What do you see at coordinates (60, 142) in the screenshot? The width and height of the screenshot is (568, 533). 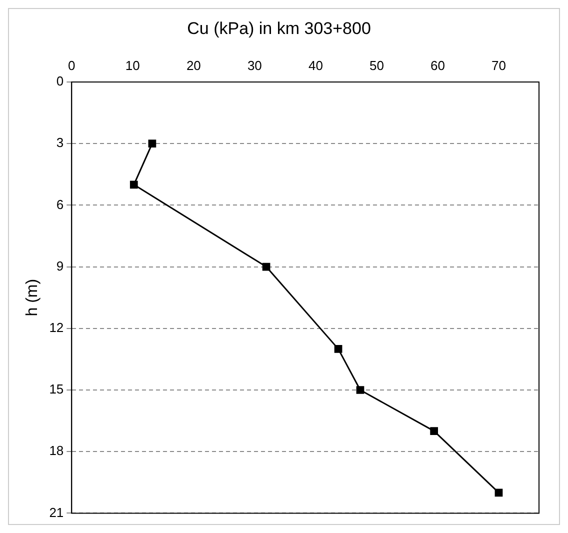 I see `y-tick-label: 3` at bounding box center [60, 142].